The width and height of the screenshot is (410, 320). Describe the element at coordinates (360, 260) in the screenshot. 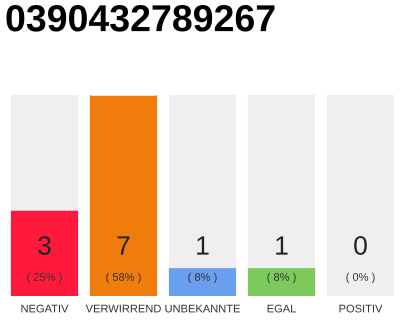

I see `data-label: 0 ( 0% )` at that location.